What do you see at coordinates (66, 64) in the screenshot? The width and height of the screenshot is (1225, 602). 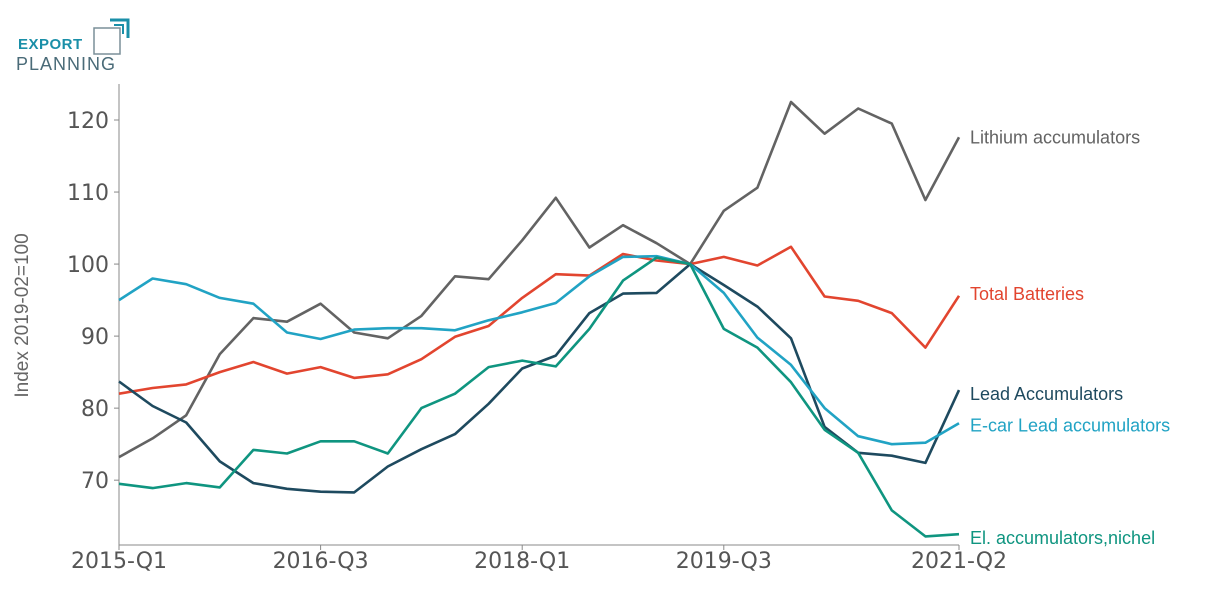 I see `logo-text-planning: PLANNING` at bounding box center [66, 64].